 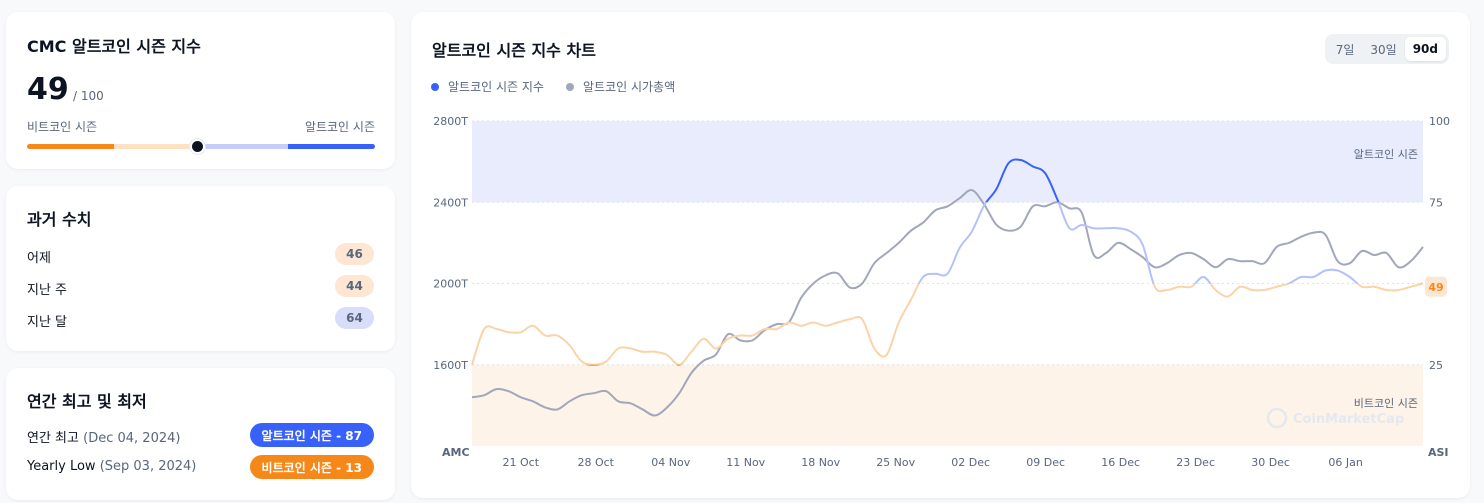 I want to click on left-axis-title: AMC, so click(x=456, y=452).